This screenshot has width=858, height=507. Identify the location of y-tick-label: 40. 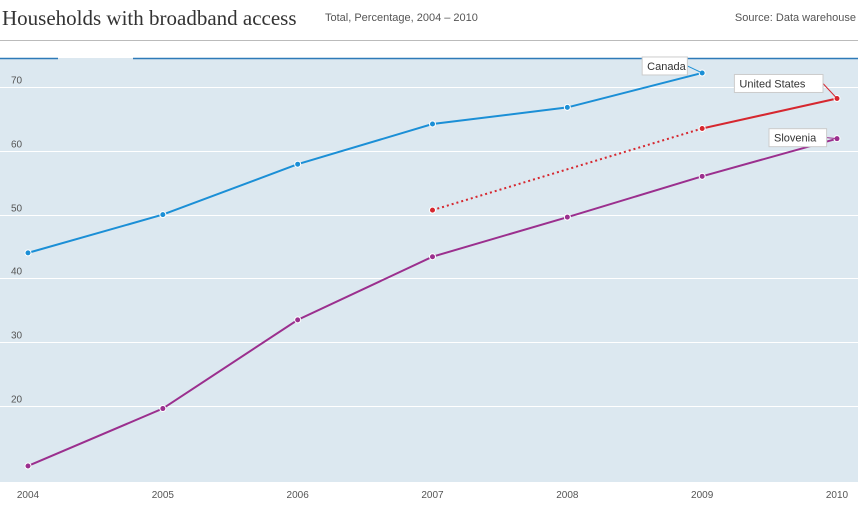
(17, 272).